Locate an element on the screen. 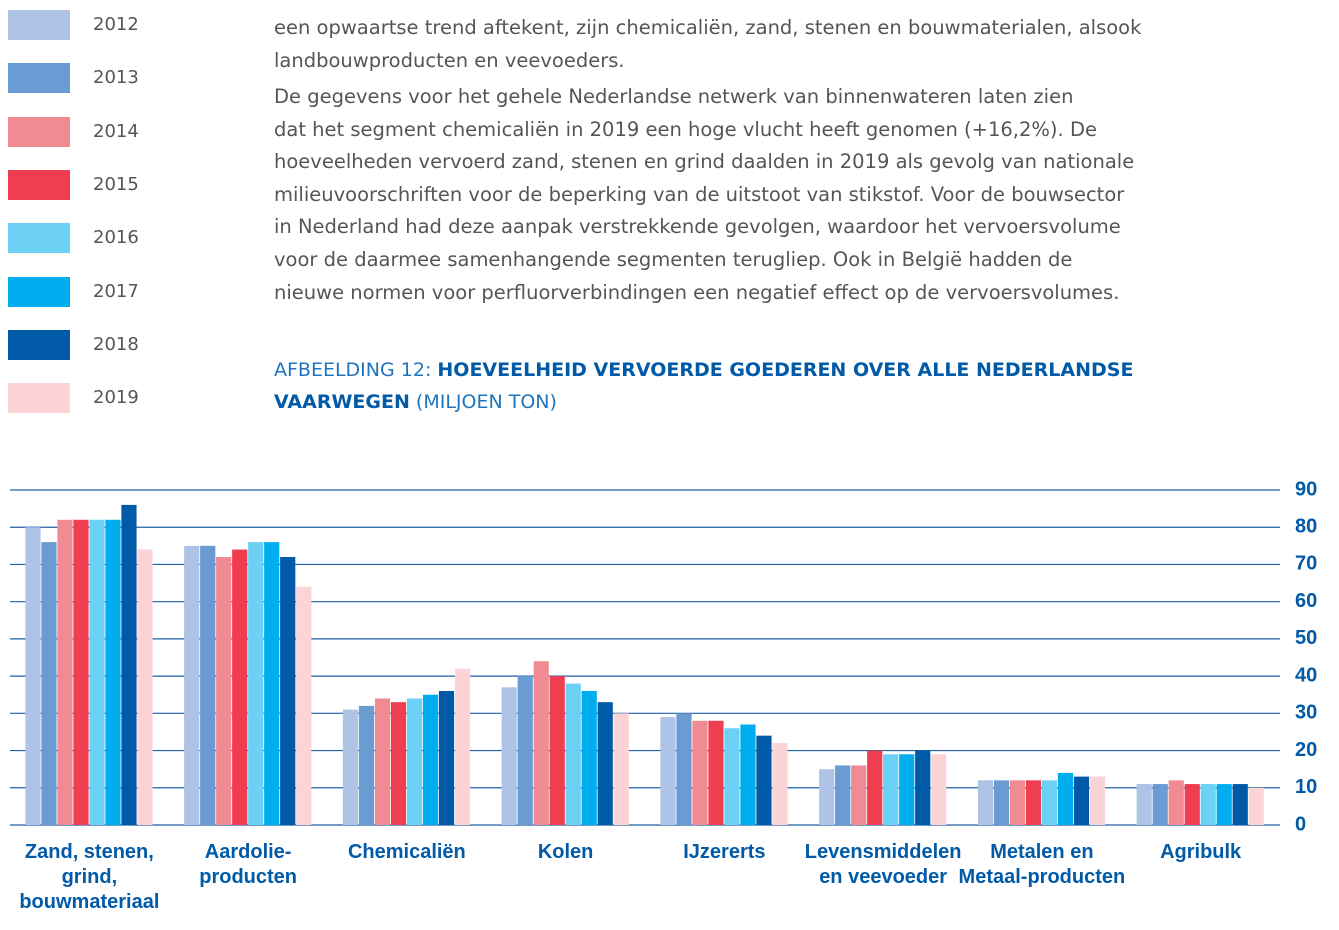 Image resolution: width=1339 pixels, height=930 pixels. legend-label: 2019 is located at coordinates (116, 398).